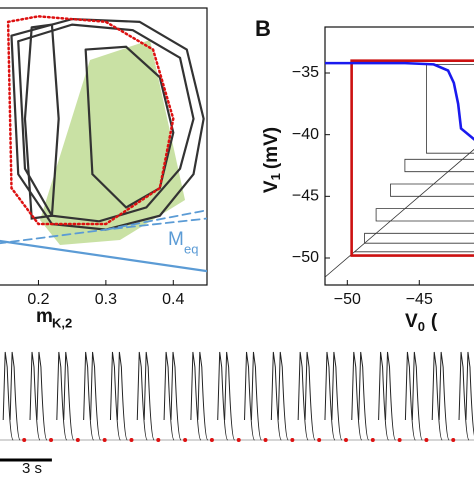 The width and height of the screenshot is (474, 479). Describe the element at coordinates (62, 322) in the screenshot. I see `x-label-sub: K,2` at that location.